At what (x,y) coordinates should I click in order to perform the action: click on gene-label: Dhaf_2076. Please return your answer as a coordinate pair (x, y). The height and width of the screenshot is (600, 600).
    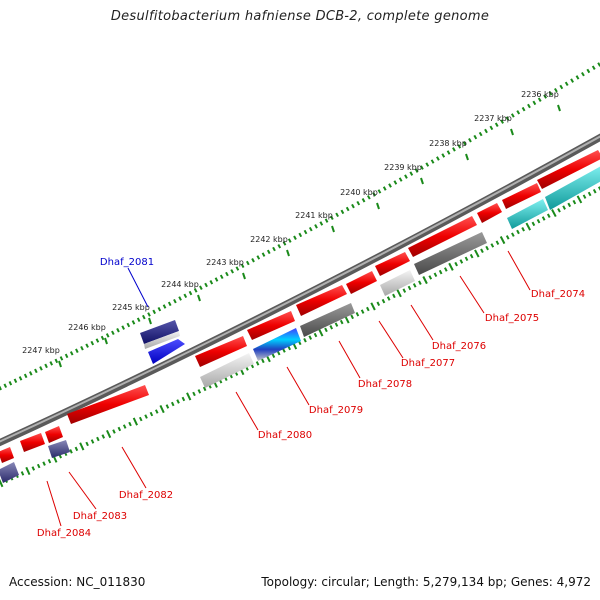
    Looking at the image, I should click on (459, 346).